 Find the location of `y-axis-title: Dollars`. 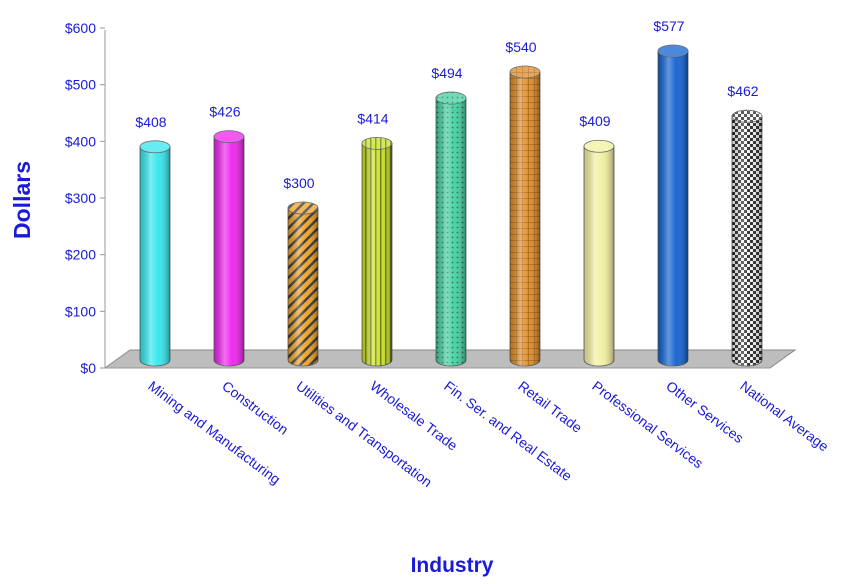

y-axis-title: Dollars is located at coordinates (22, 200).